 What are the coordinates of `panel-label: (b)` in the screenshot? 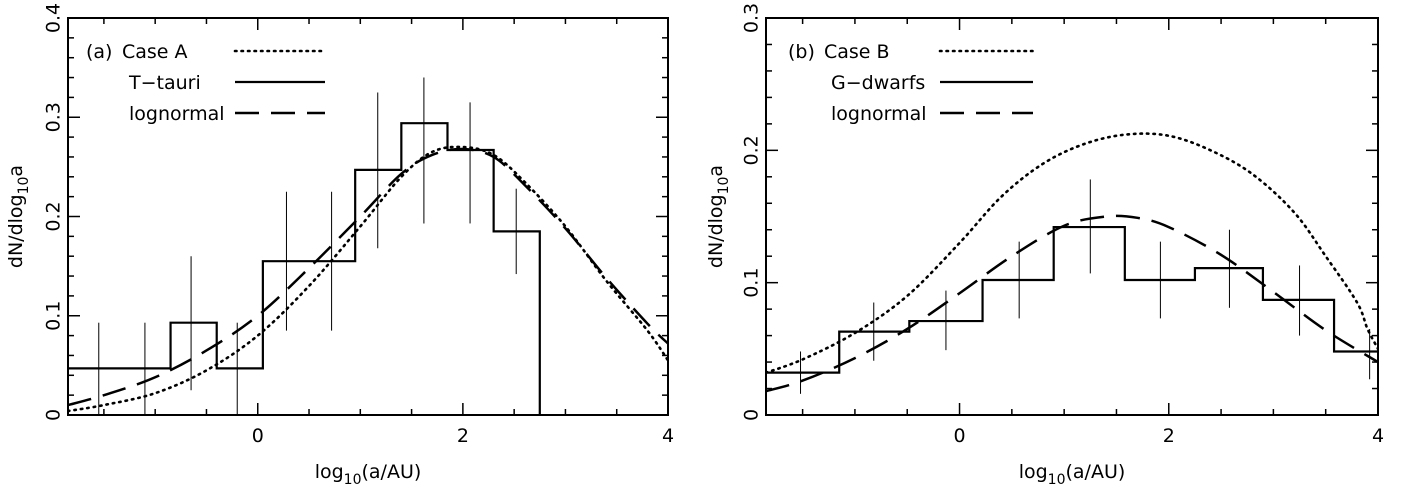 It's located at (801, 52).